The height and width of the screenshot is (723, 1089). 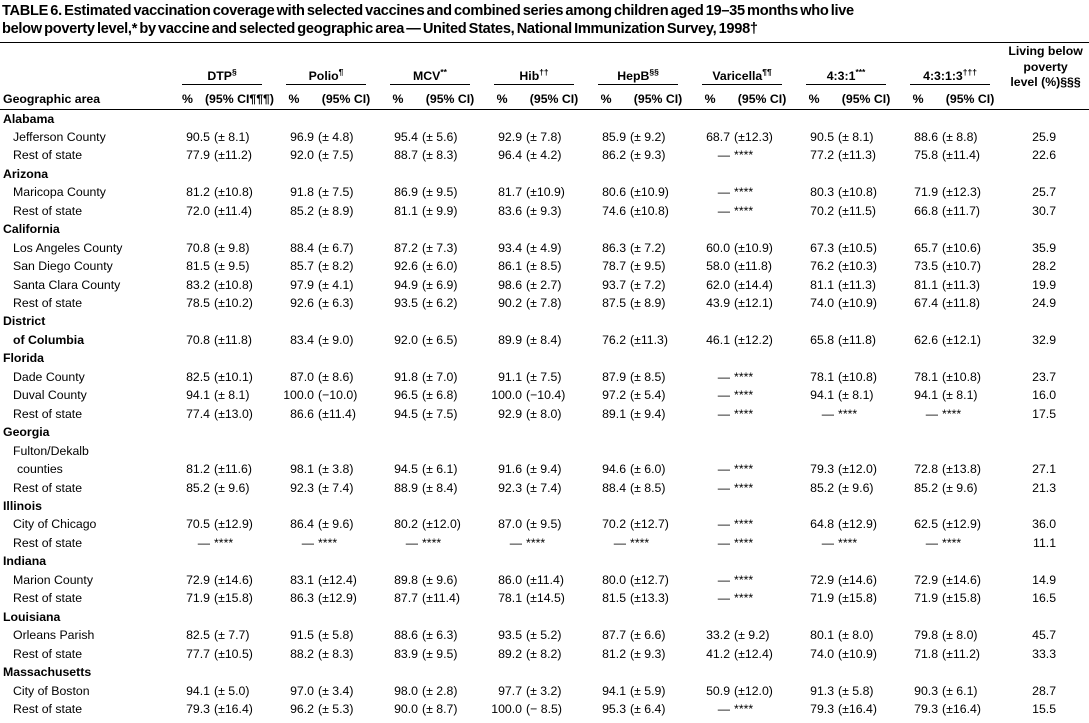 What do you see at coordinates (336, 469) in the screenshot?
I see `coverage-ci-cell: (± 3.8)` at bounding box center [336, 469].